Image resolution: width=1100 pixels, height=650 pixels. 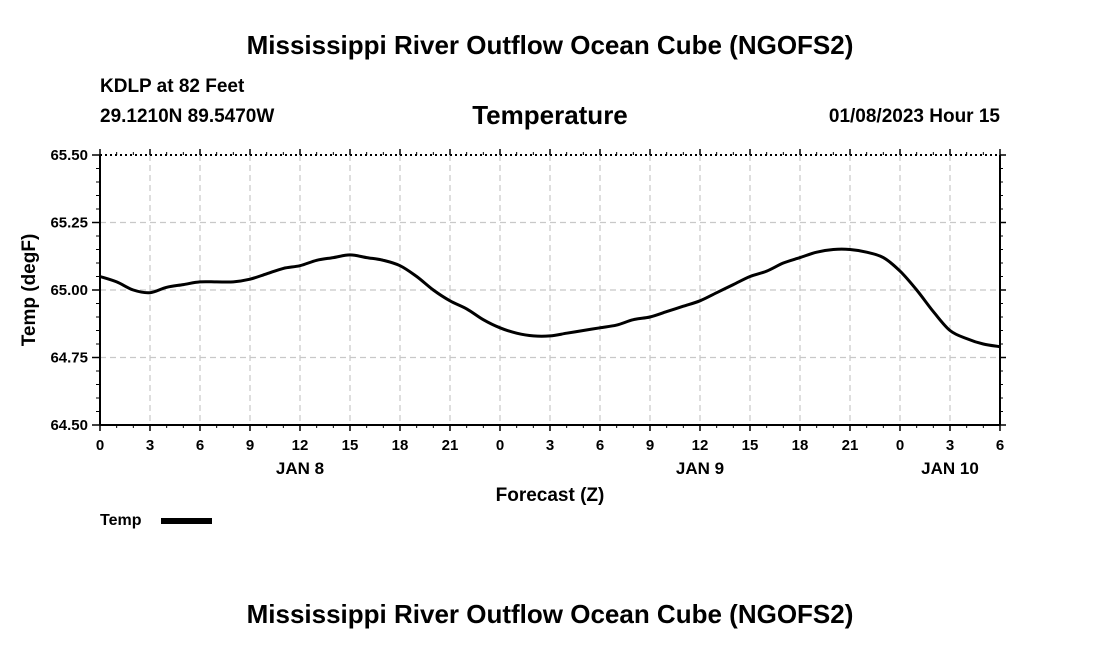 I want to click on series-layer, so click(x=550, y=298).